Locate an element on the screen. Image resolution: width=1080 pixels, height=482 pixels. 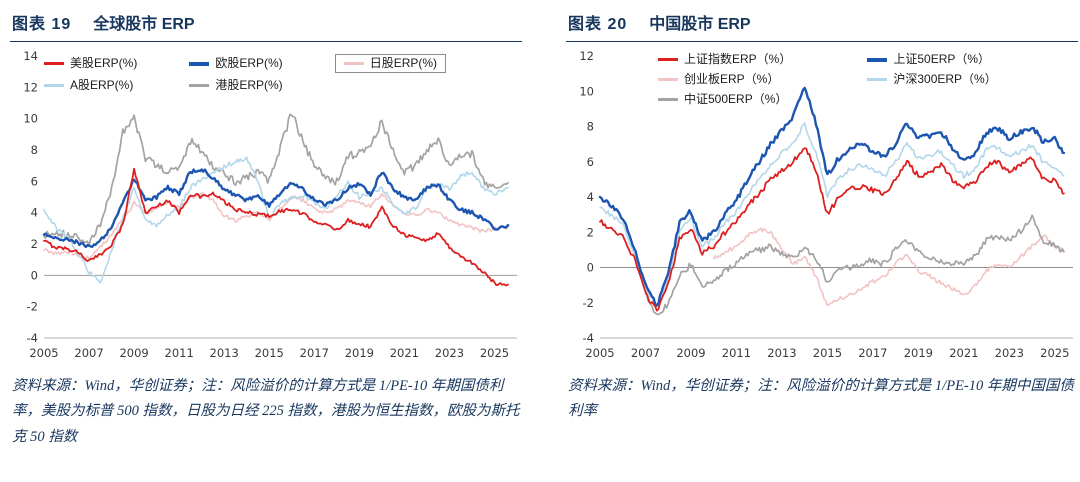
figure-label: 图表 20 is located at coordinates (598, 24).